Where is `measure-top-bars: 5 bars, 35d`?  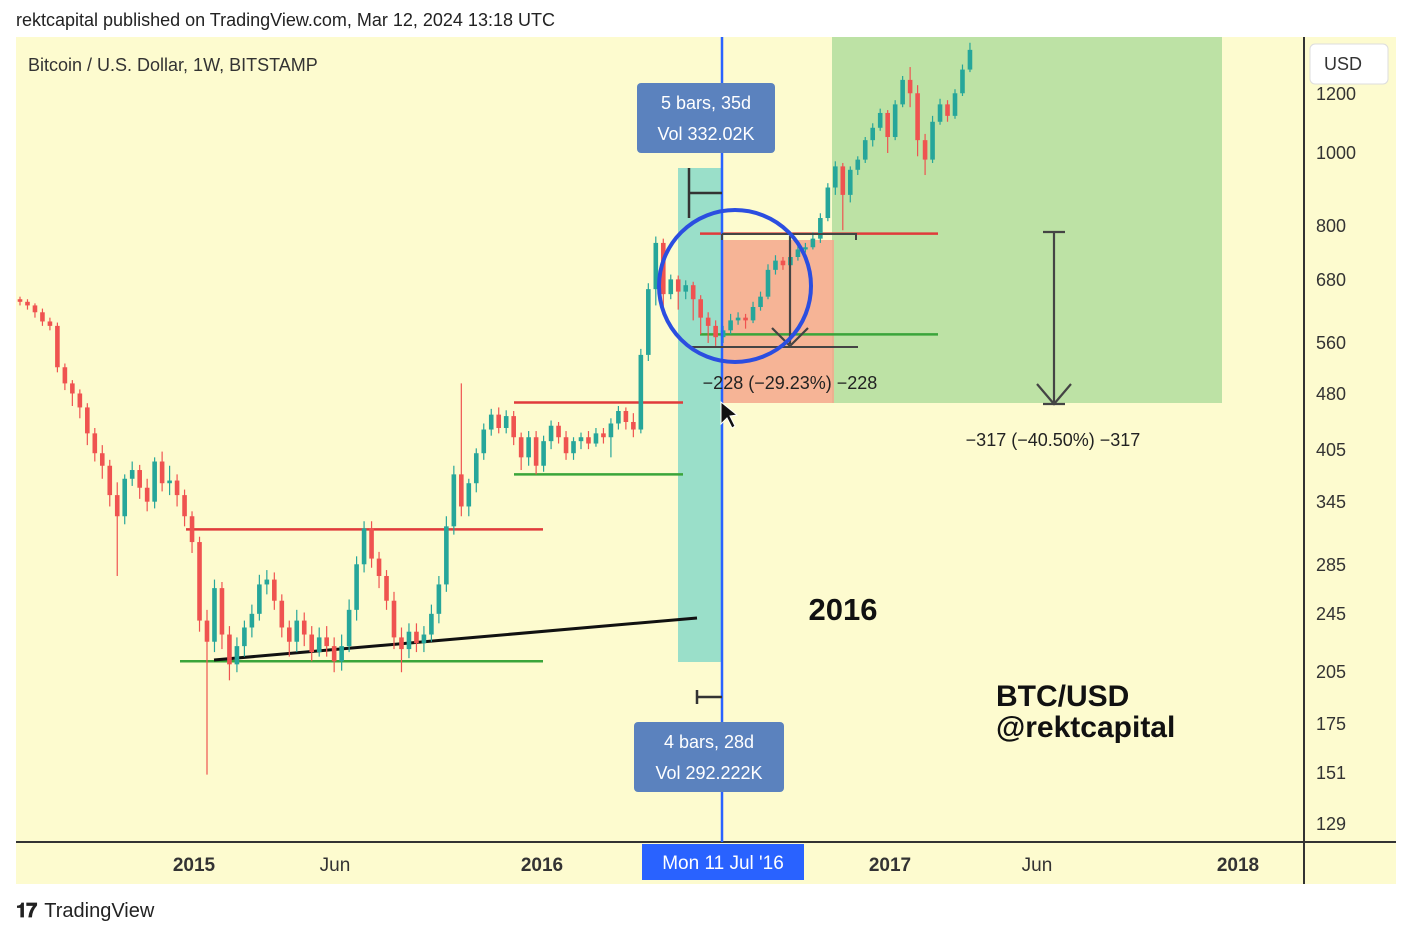 measure-top-bars: 5 bars, 35d is located at coordinates (706, 103).